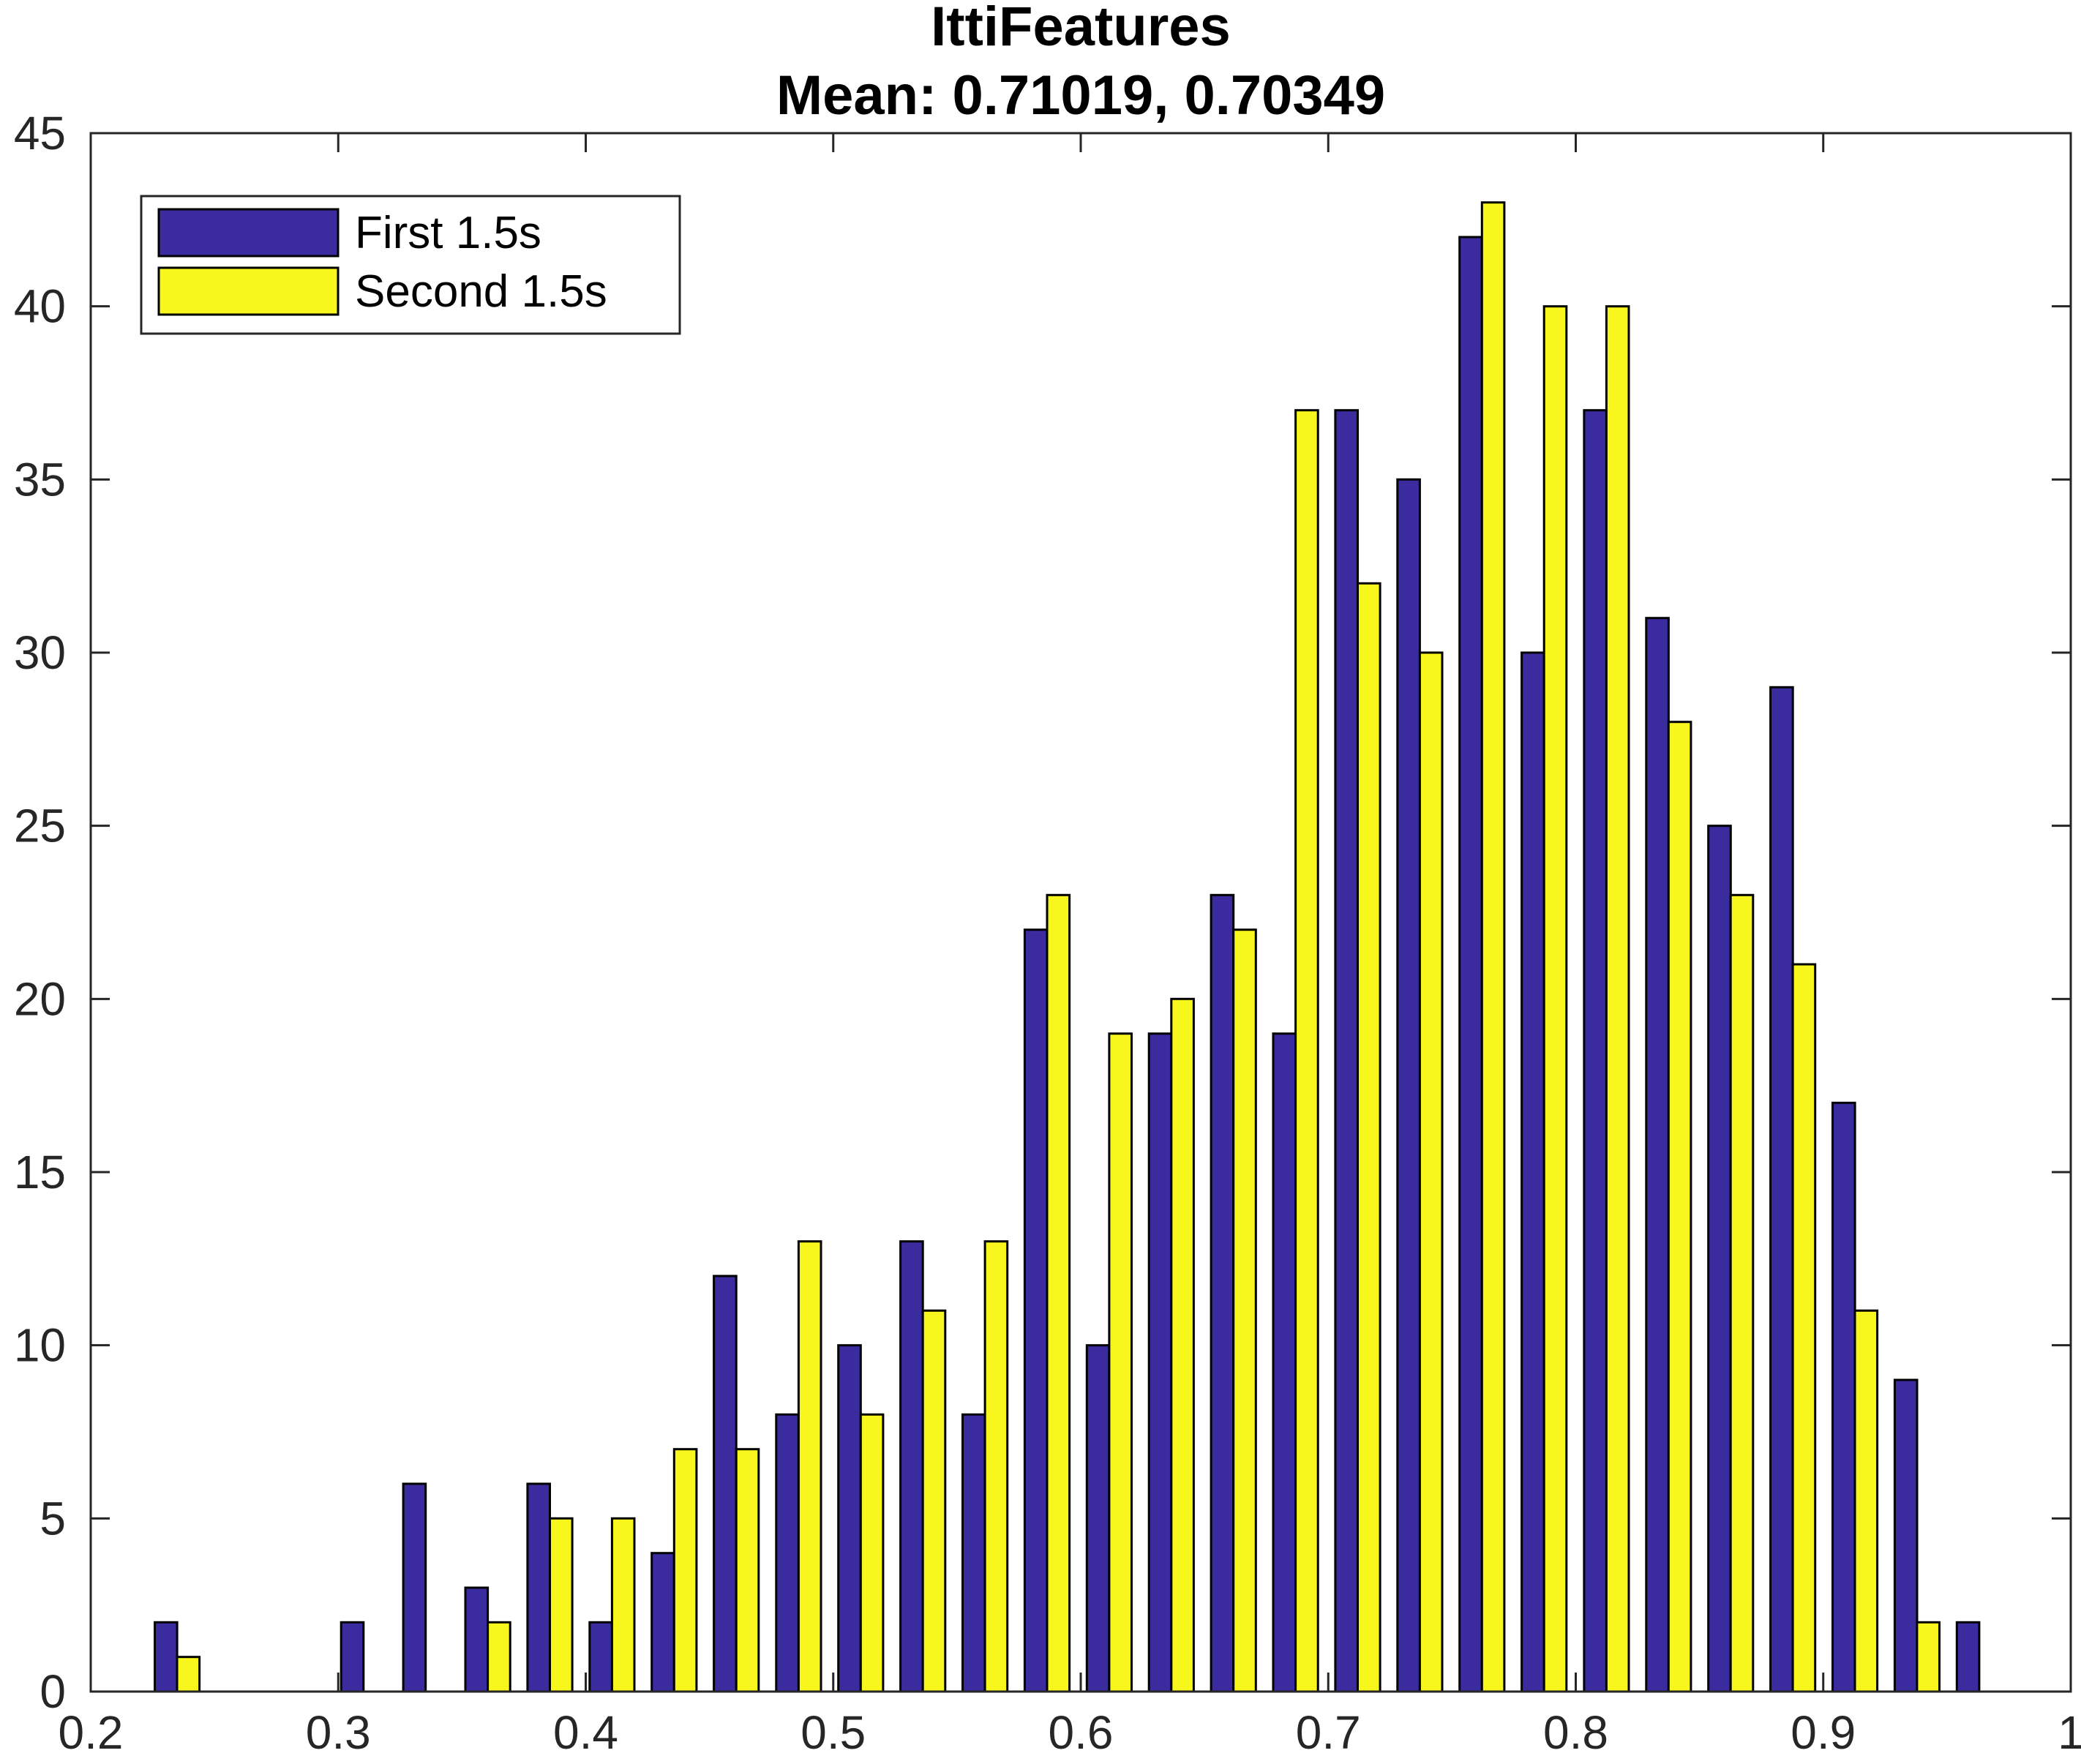 This screenshot has width=2081, height=1764. What do you see at coordinates (40, 999) in the screenshot?
I see `y-tick-label-5: 20` at bounding box center [40, 999].